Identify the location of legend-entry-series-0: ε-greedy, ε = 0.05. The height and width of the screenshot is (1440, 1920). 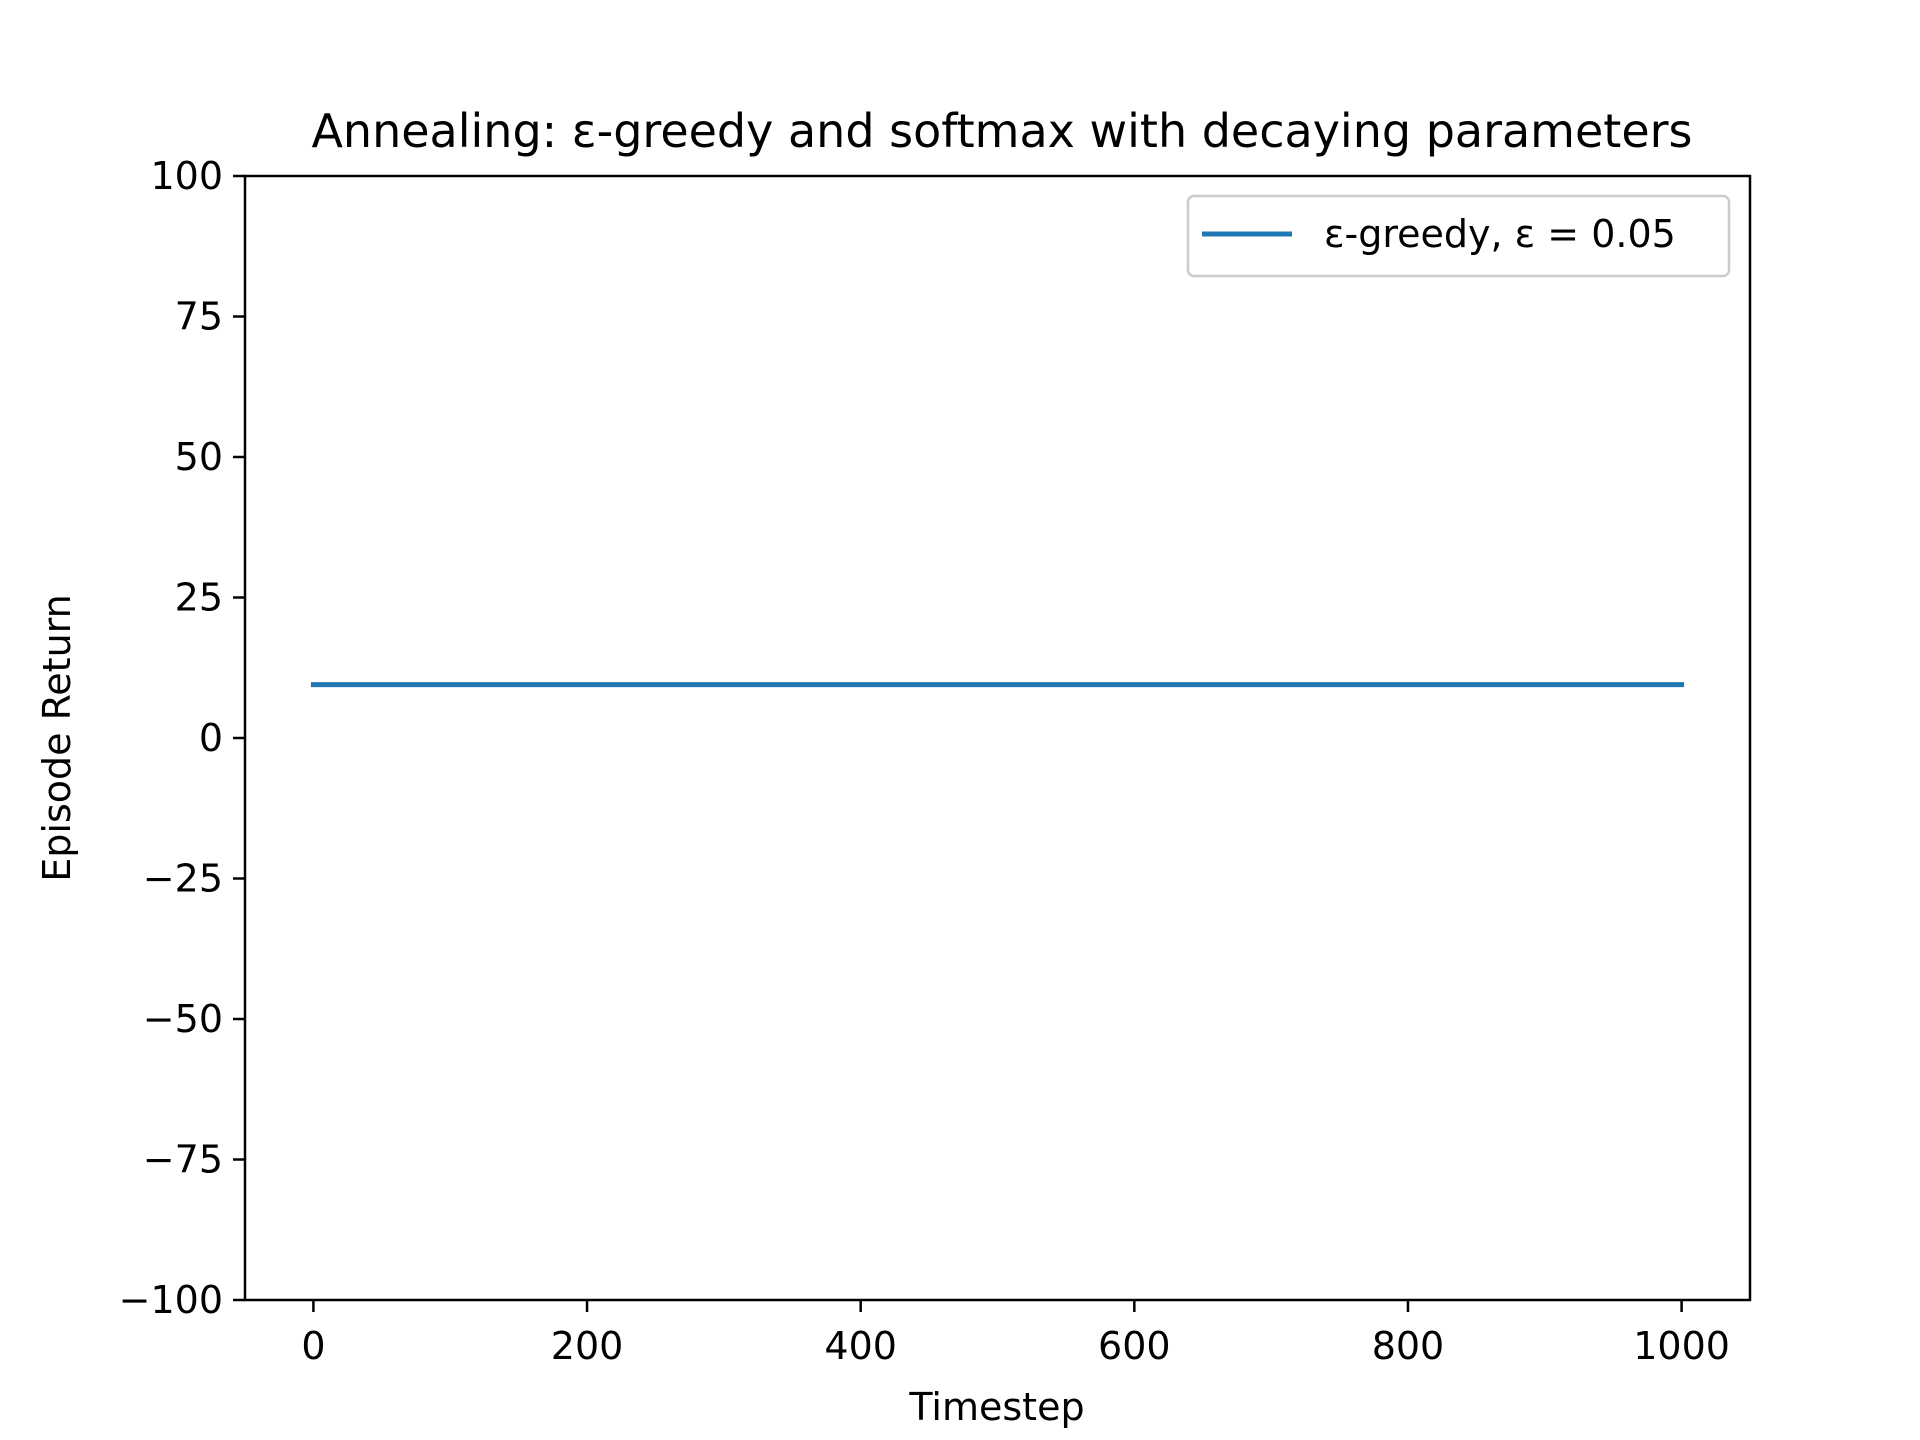
(1500, 234).